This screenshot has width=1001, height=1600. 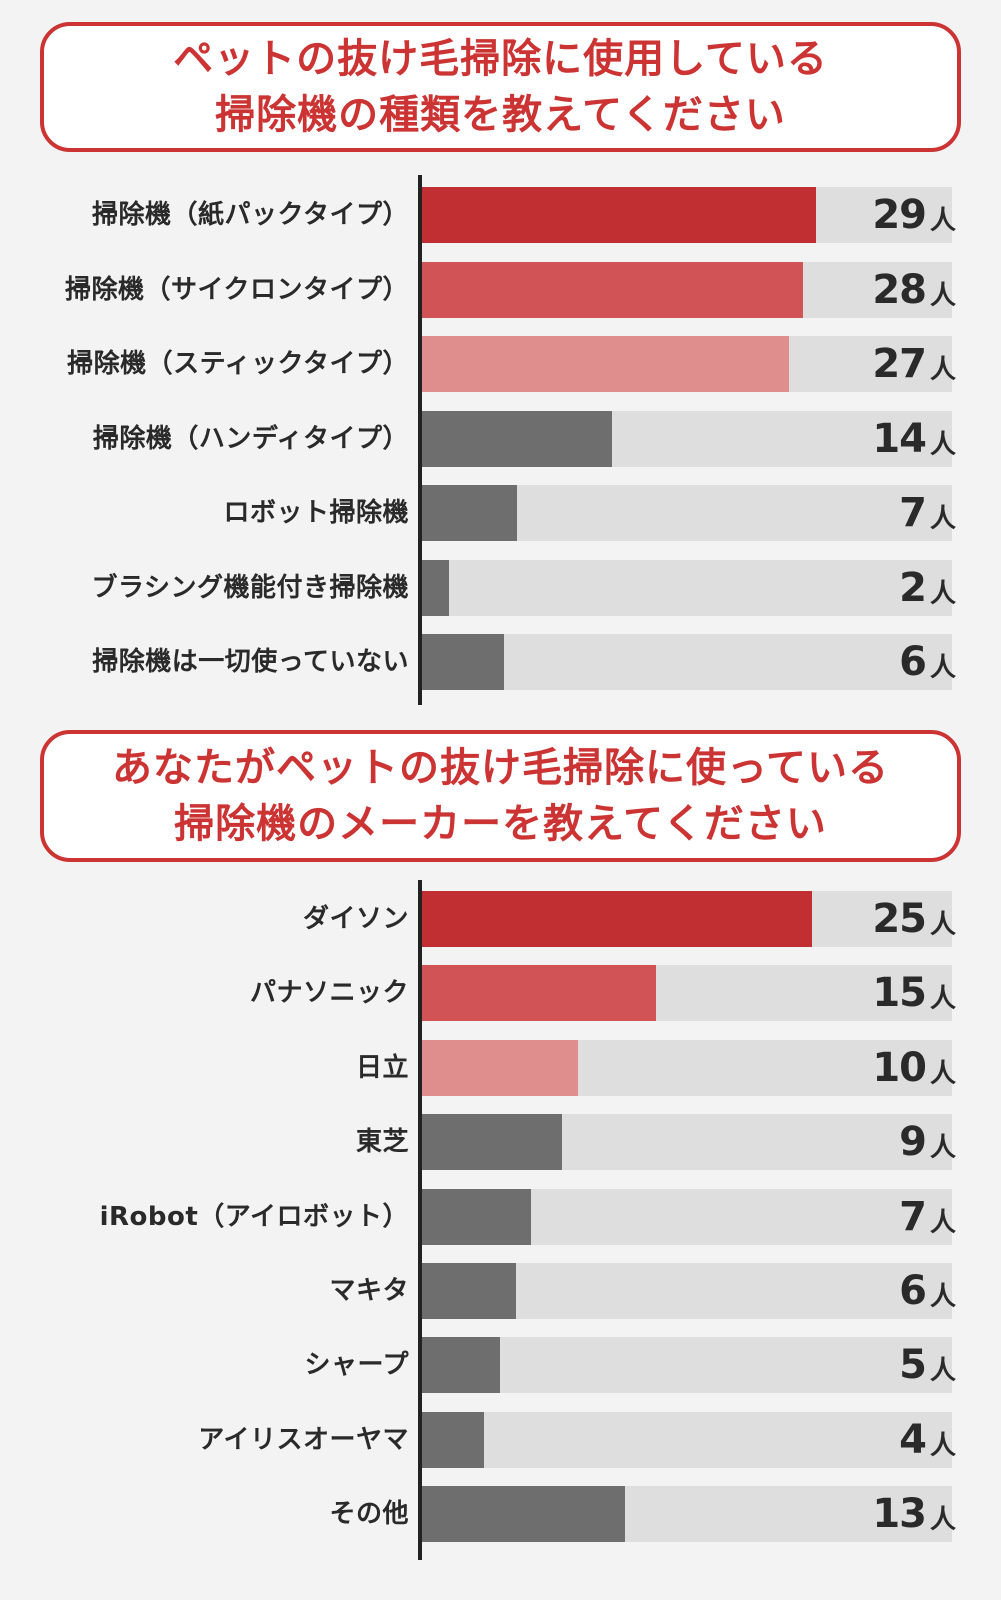 What do you see at coordinates (899, 289) in the screenshot?
I see `data-label: 28` at bounding box center [899, 289].